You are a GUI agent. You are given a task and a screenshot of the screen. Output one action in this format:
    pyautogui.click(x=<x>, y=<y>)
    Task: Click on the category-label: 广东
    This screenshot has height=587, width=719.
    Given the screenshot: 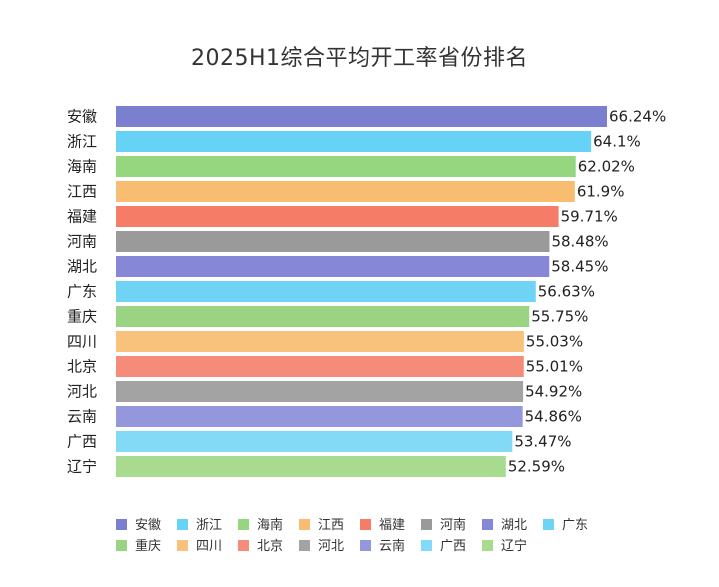 What is the action you would take?
    pyautogui.click(x=82, y=292)
    